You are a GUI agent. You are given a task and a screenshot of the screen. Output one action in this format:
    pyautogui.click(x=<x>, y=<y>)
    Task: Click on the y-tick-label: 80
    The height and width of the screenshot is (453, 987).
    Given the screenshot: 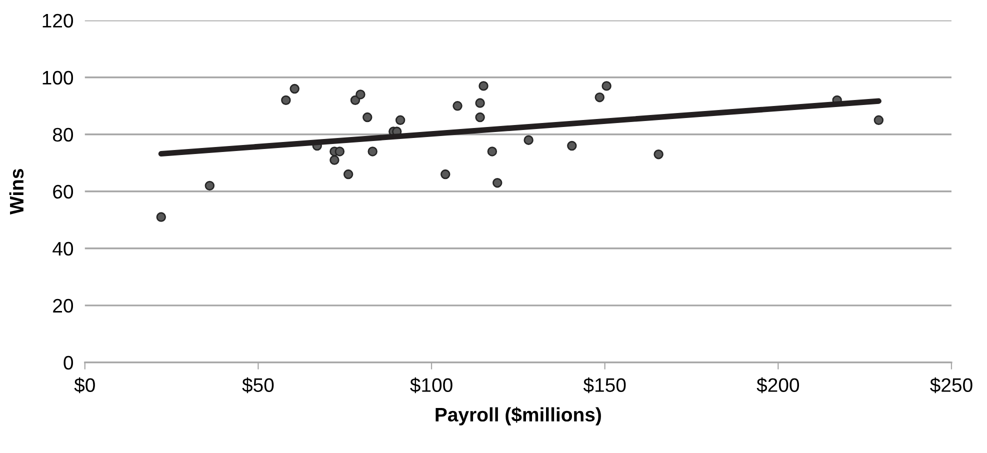 What is the action you would take?
    pyautogui.click(x=63, y=135)
    